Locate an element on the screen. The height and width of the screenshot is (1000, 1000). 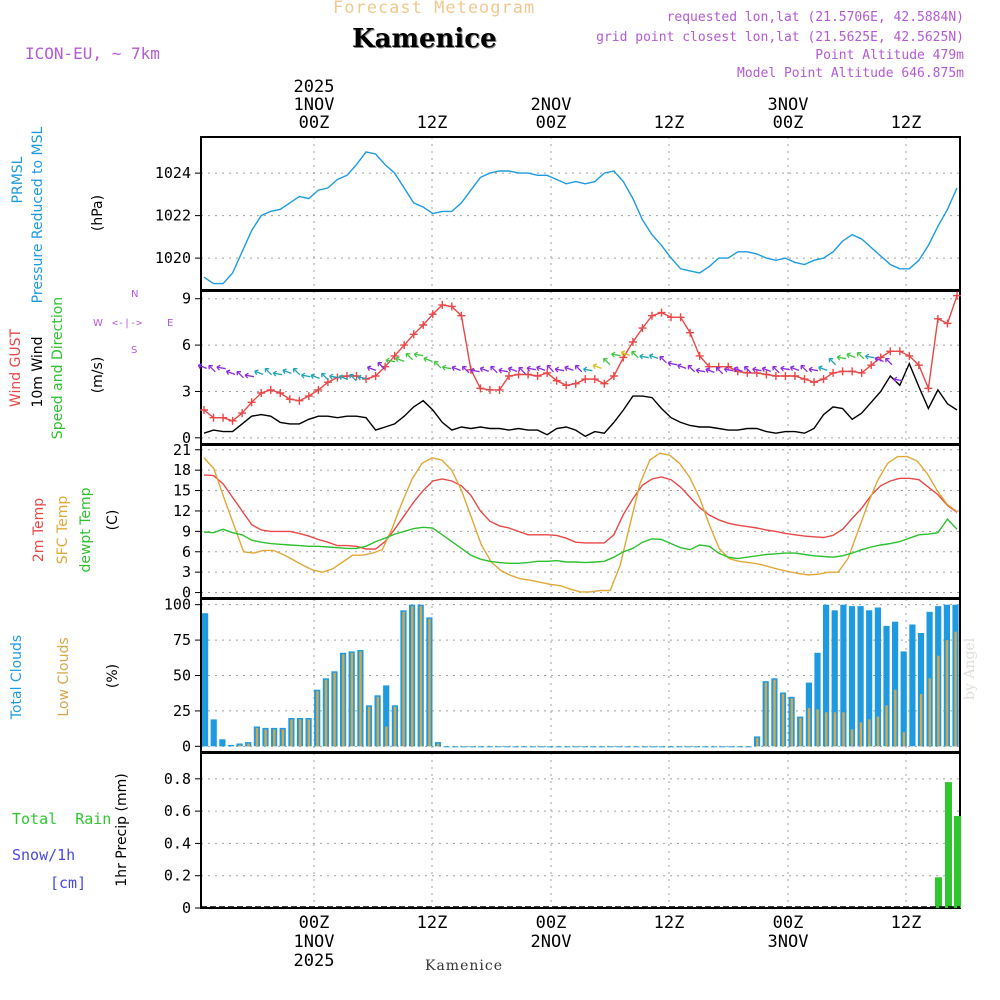
compass-w: W is located at coordinates (98, 323).